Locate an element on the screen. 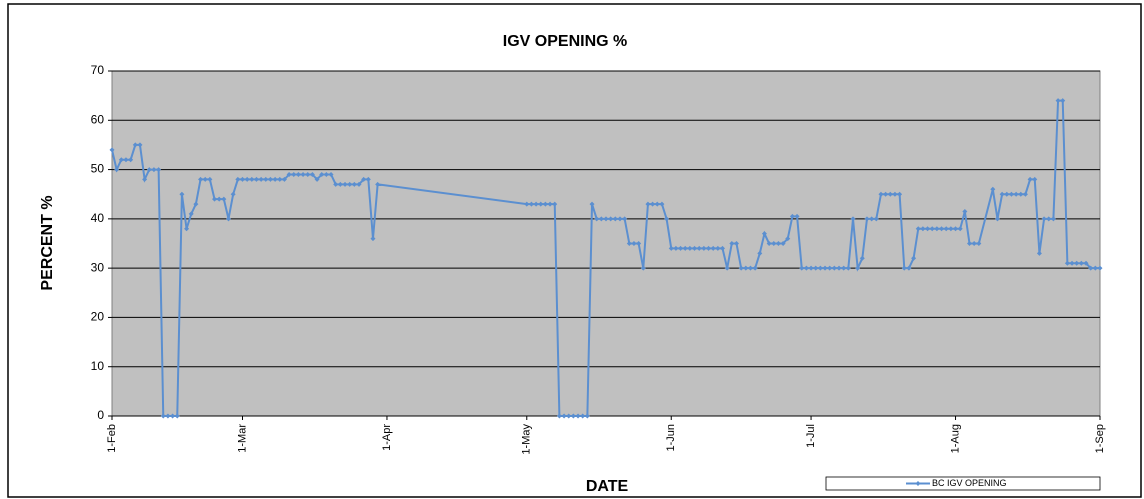  y-tick-label: 30 is located at coordinates (98, 267).